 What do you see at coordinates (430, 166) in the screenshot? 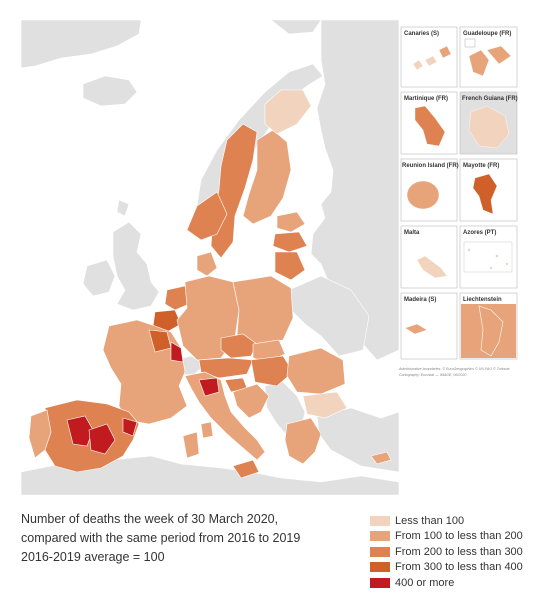
I see `inset-label-reunion: Reunion Island (FR)` at bounding box center [430, 166].